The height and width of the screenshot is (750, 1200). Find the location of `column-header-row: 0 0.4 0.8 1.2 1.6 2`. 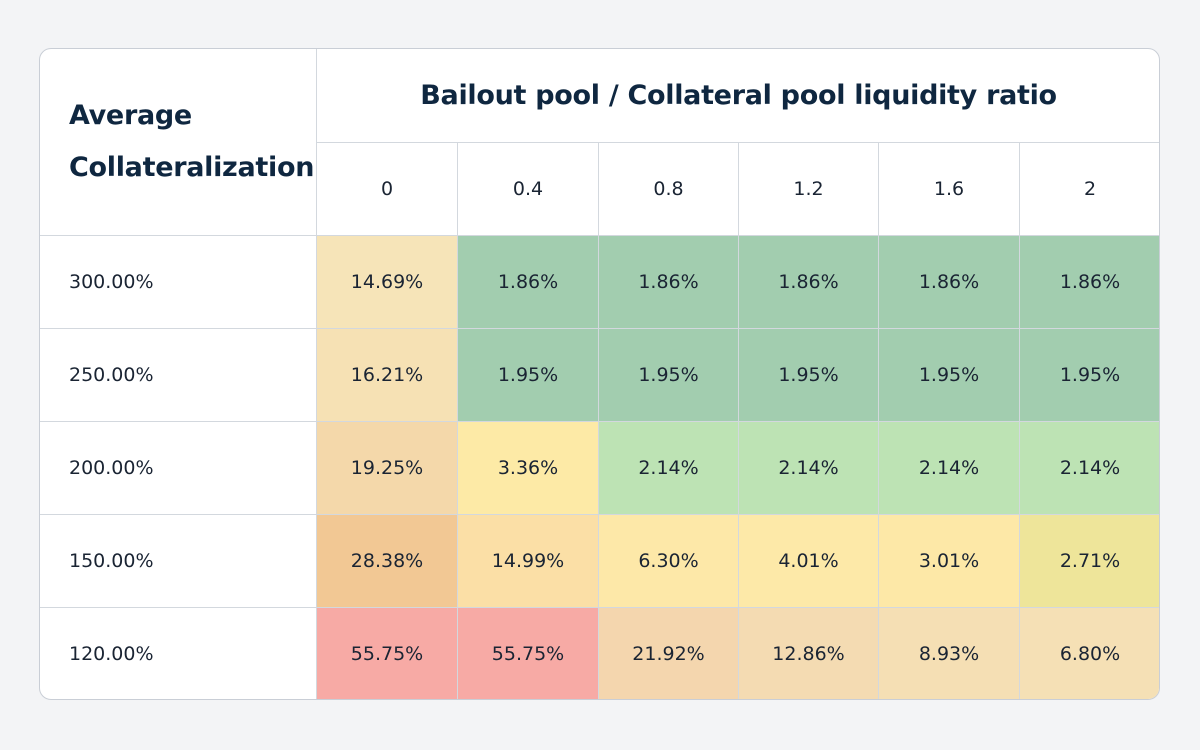

column-header-row: 0 0.4 0.8 1.2 1.6 2 is located at coordinates (599, 189).